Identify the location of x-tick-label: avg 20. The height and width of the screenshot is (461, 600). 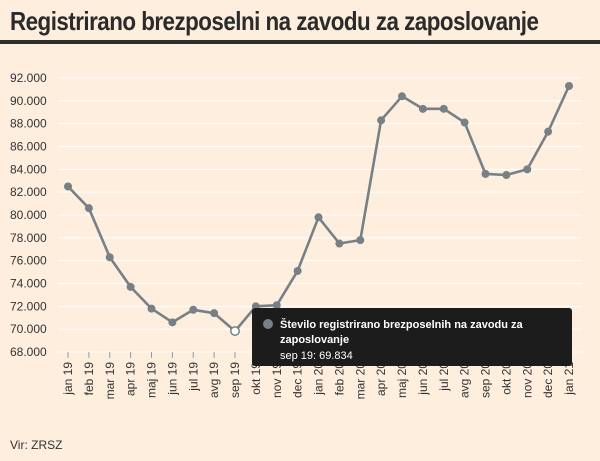
(465, 380).